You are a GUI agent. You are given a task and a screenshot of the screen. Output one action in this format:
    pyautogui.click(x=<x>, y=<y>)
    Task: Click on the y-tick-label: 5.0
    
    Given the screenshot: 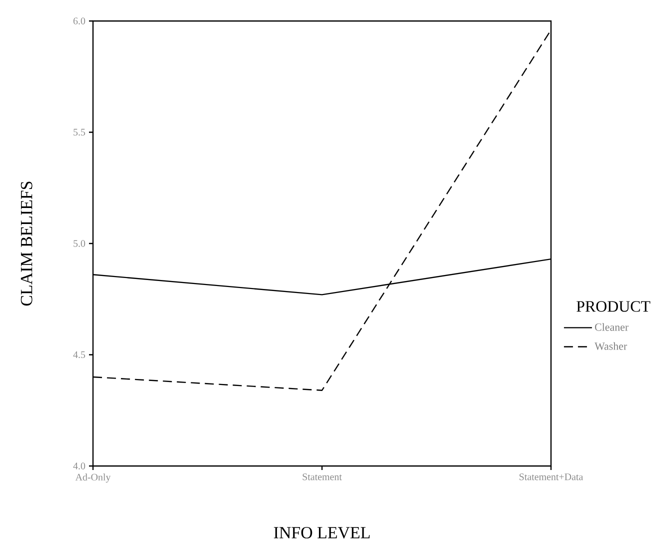 What is the action you would take?
    pyautogui.click(x=80, y=243)
    